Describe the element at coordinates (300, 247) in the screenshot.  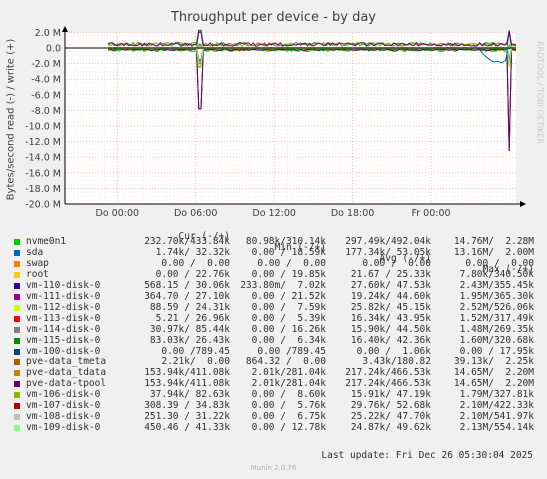
I see `legend-header-min: Min (-/+)` at that location.